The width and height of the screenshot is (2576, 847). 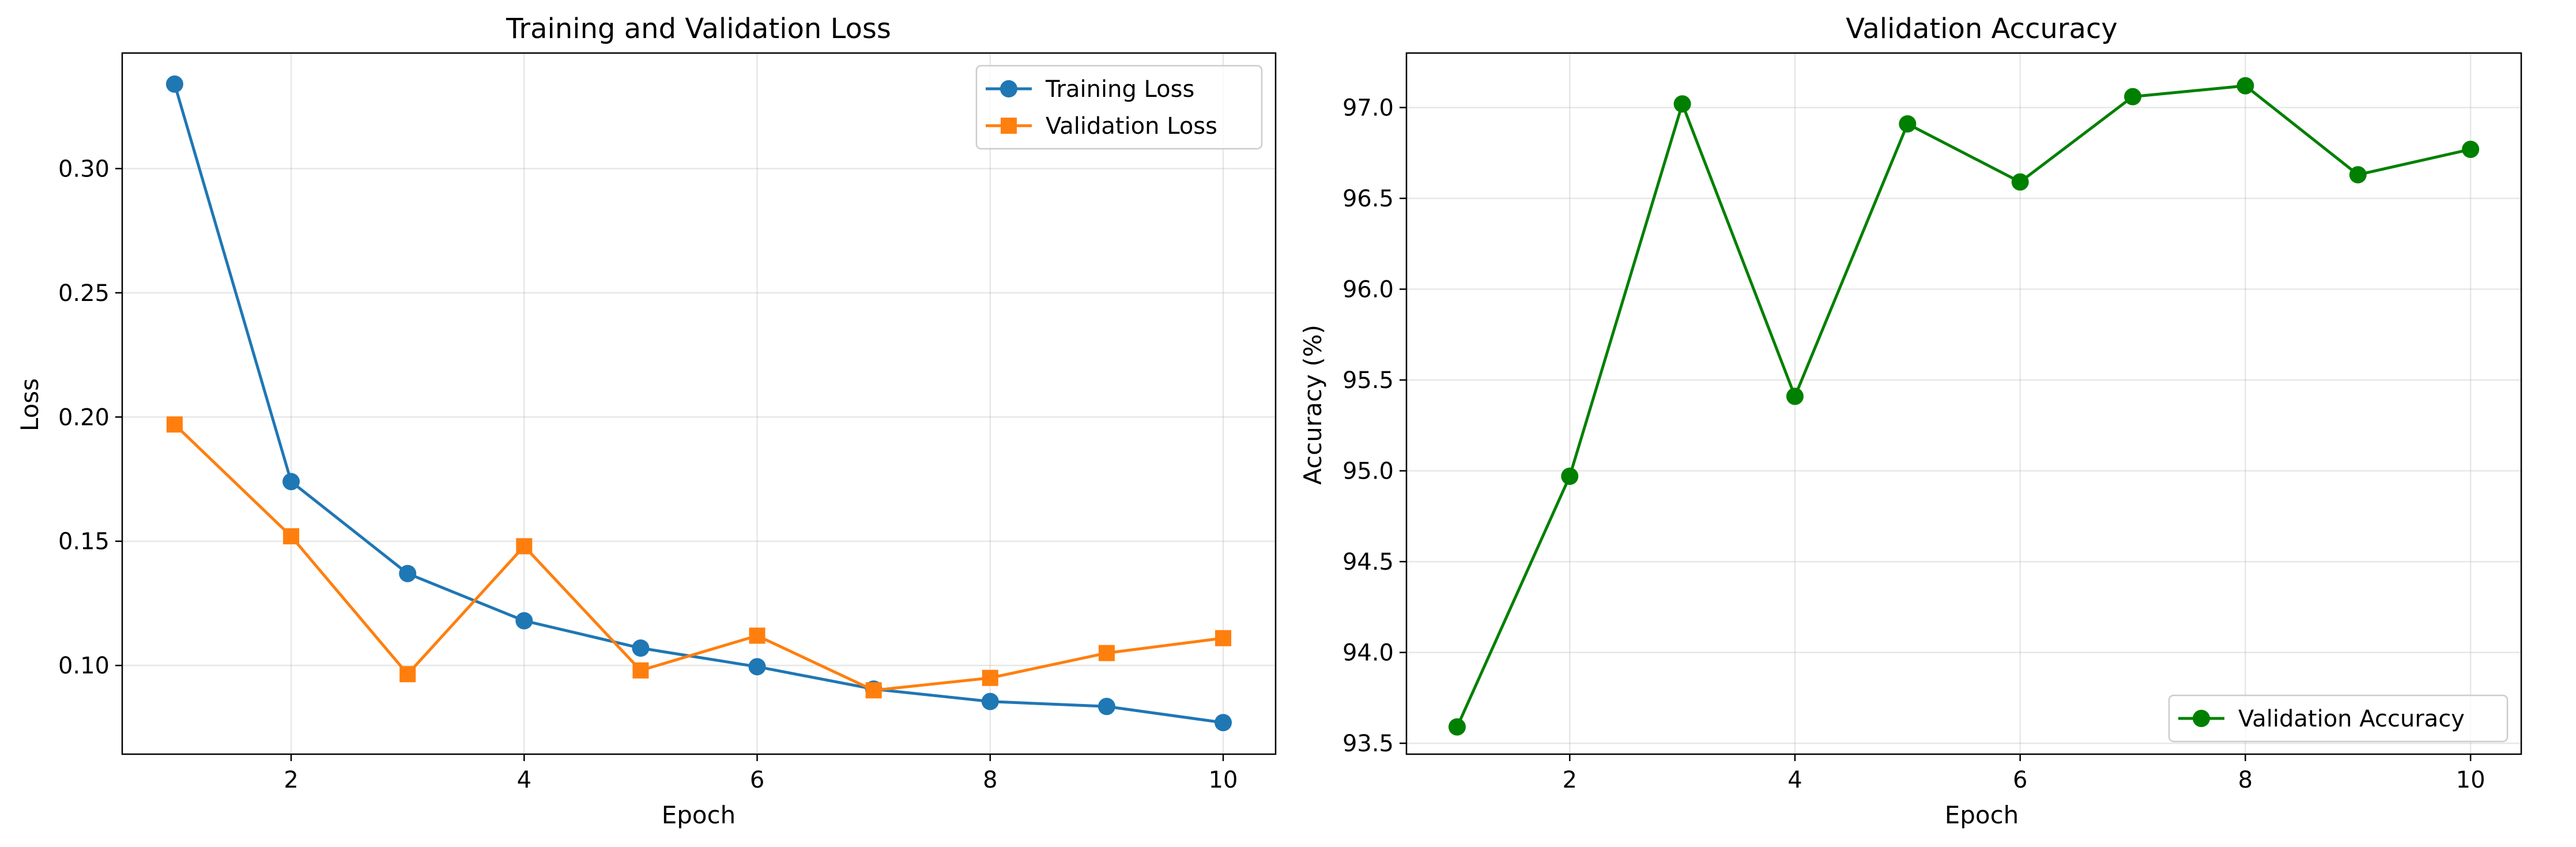 What do you see at coordinates (2471, 780) in the screenshot?
I see `accuracy-x-tick-label: 10` at bounding box center [2471, 780].